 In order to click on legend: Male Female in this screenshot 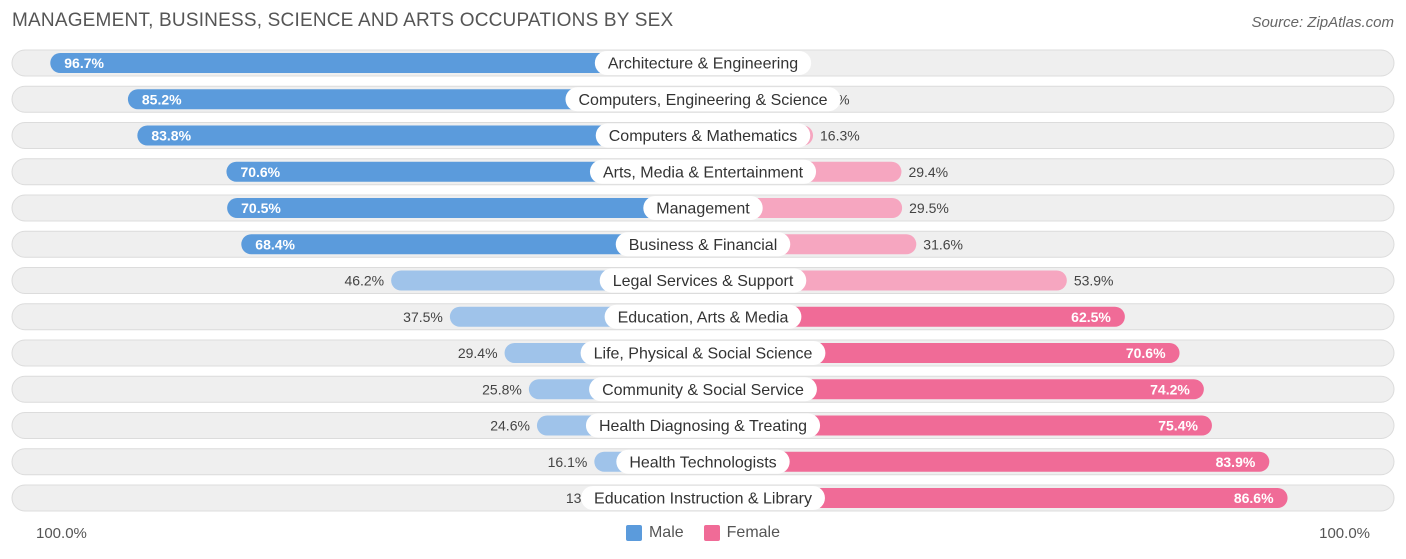, I will do `click(703, 533)`.